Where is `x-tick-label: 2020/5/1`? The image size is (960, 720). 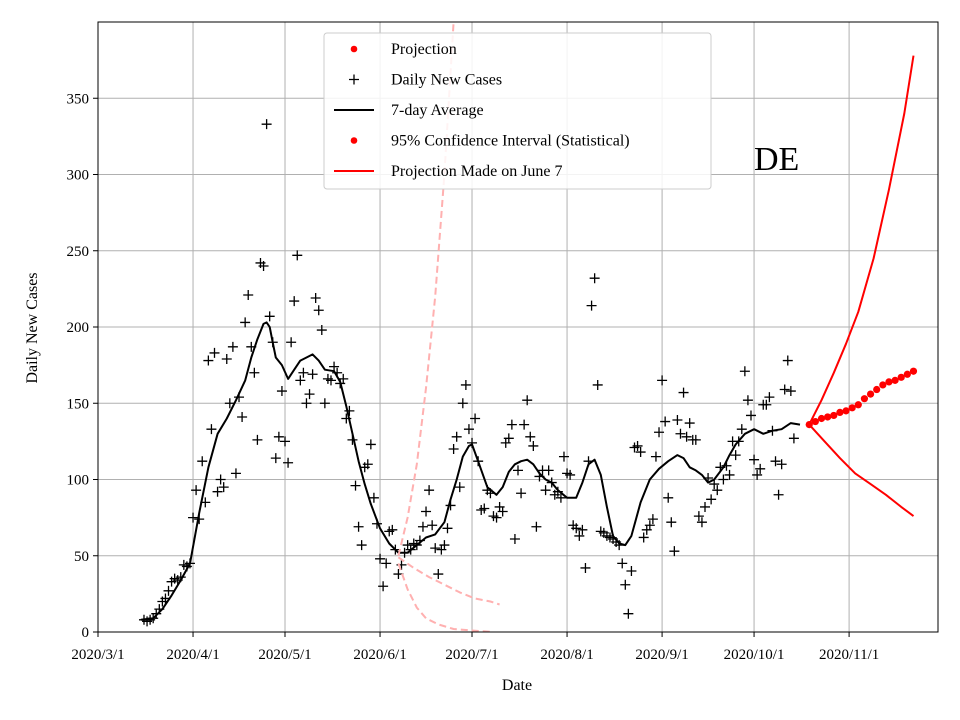
x-tick-label: 2020/5/1 is located at coordinates (284, 655).